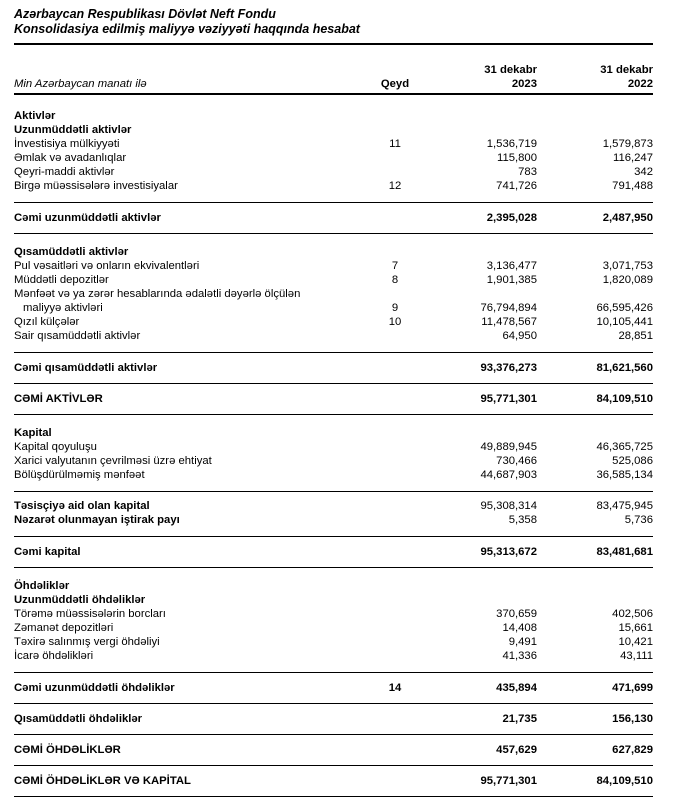 The height and width of the screenshot is (811, 677). Describe the element at coordinates (47, 552) in the screenshot. I see `row-label: Cəmi kapital` at that location.